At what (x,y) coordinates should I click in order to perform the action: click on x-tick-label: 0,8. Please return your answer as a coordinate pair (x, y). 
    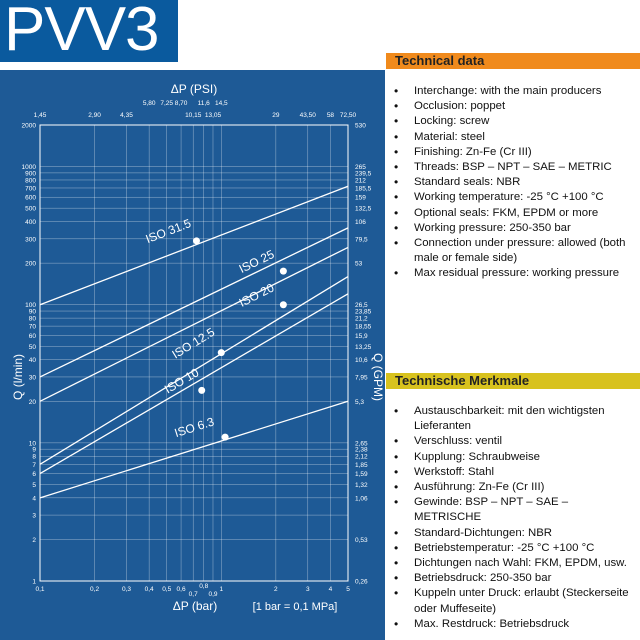
    Looking at the image, I should click on (203, 586).